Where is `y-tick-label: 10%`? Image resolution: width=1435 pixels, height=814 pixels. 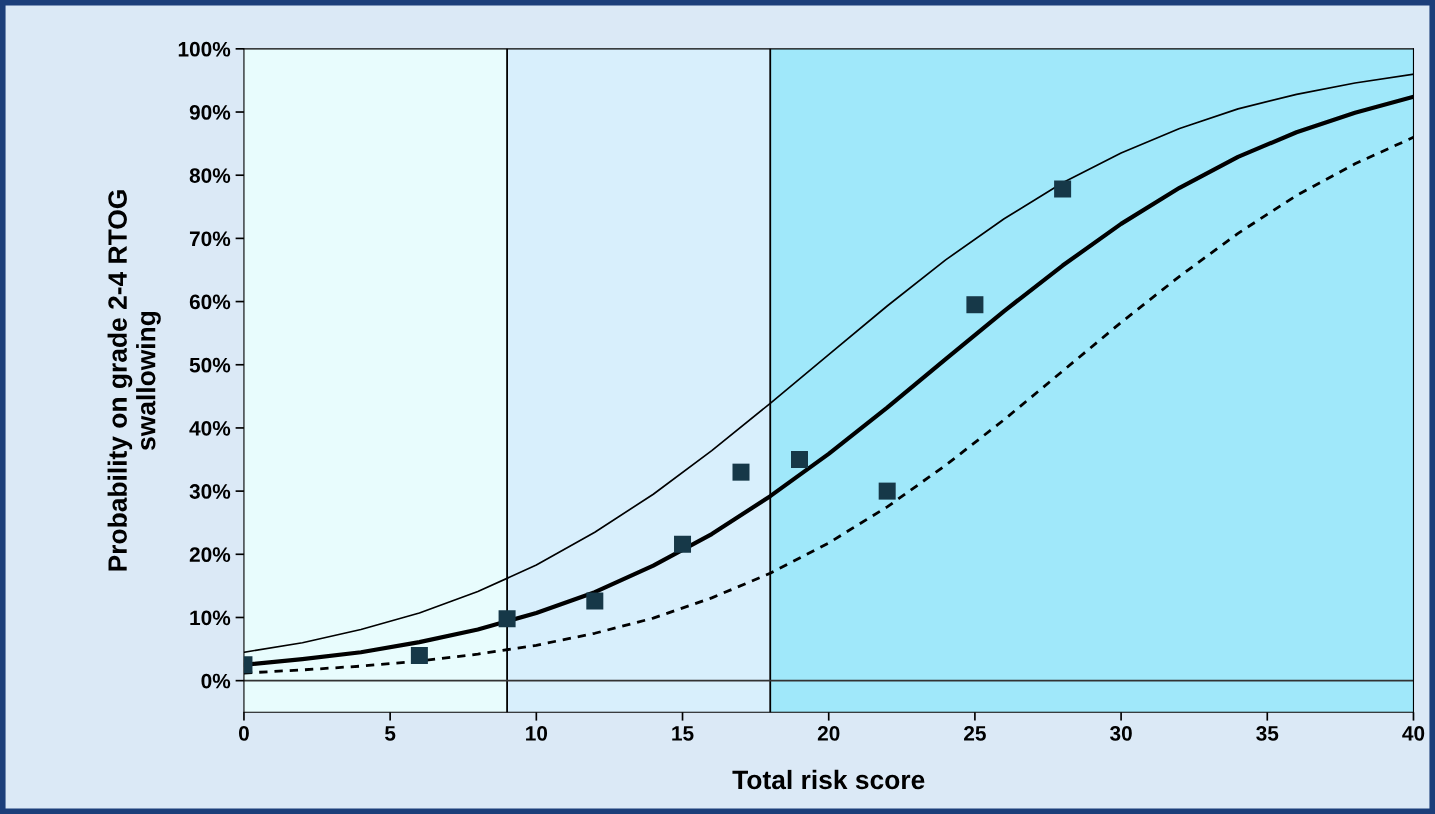
y-tick-label: 10% is located at coordinates (210, 618).